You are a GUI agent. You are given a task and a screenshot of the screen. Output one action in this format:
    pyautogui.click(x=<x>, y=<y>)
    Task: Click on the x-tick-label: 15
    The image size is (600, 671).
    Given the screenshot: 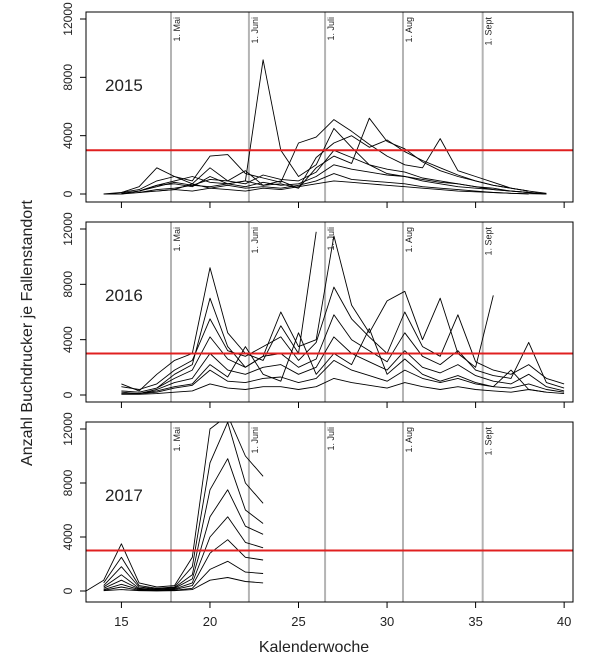 What is the action you would take?
    pyautogui.click(x=121, y=621)
    